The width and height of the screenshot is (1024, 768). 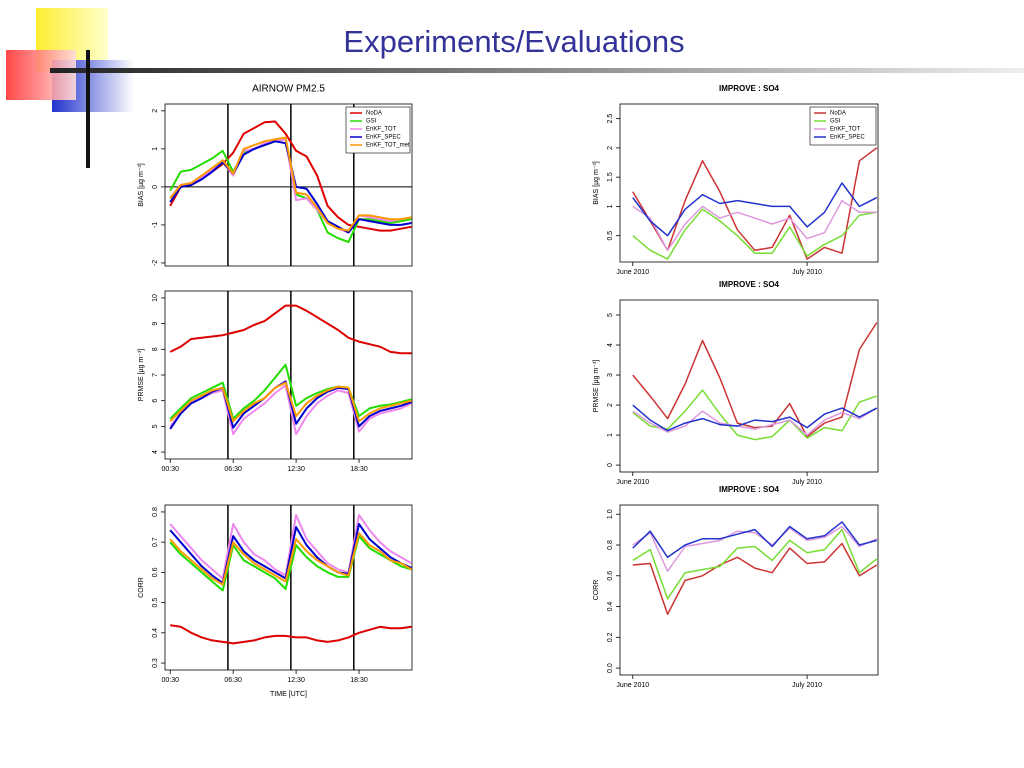 What do you see at coordinates (155, 324) in the screenshot?
I see `y-tick-label: 9` at bounding box center [155, 324].